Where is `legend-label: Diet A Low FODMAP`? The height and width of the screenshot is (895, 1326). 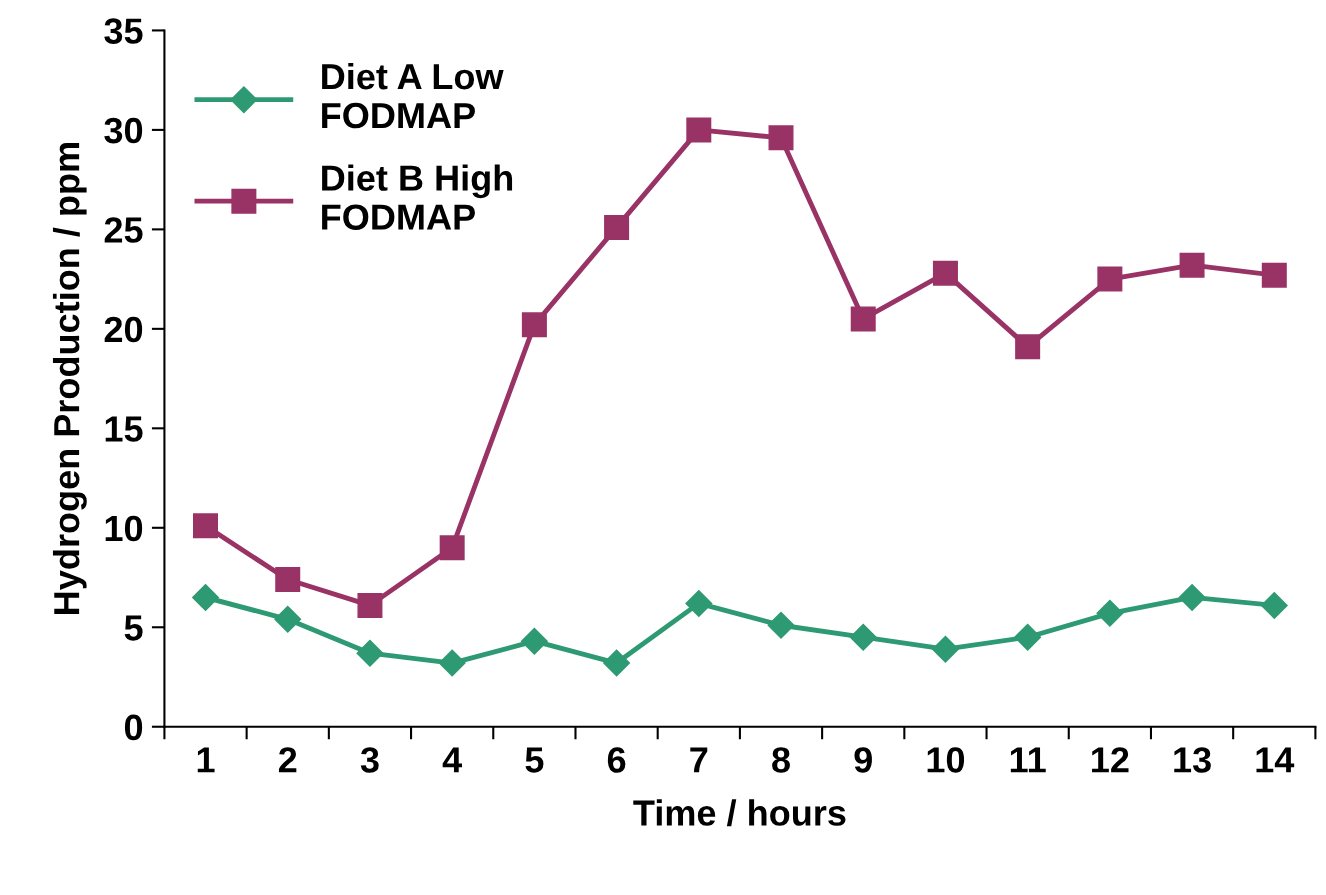 legend-label: Diet A Low FODMAP is located at coordinates (413, 95).